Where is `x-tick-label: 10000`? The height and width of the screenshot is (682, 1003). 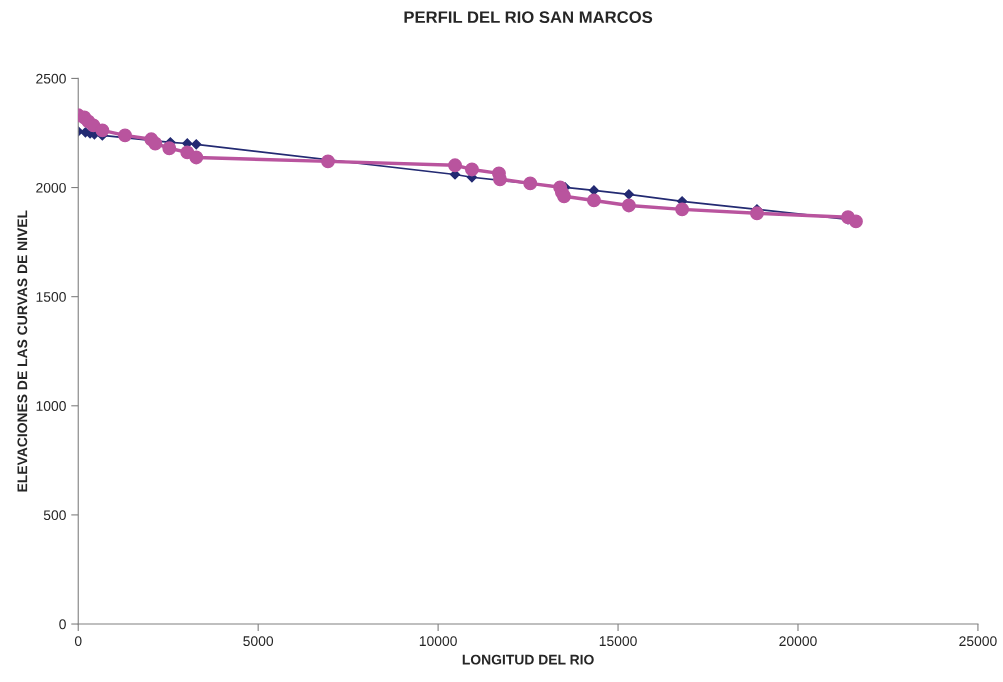
x-tick-label: 10000 is located at coordinates (438, 641).